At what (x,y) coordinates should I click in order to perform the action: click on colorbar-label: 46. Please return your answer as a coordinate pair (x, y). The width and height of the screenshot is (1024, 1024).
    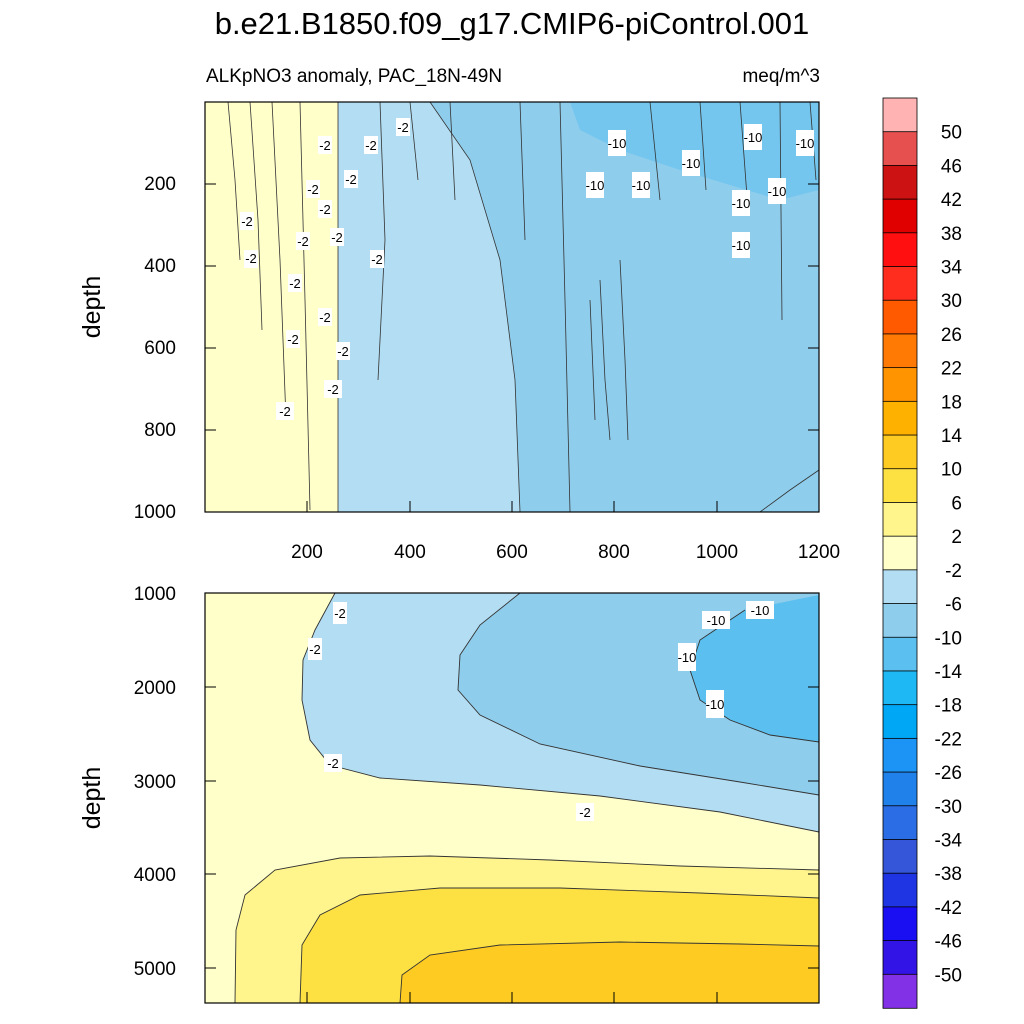
    Looking at the image, I should click on (951, 166).